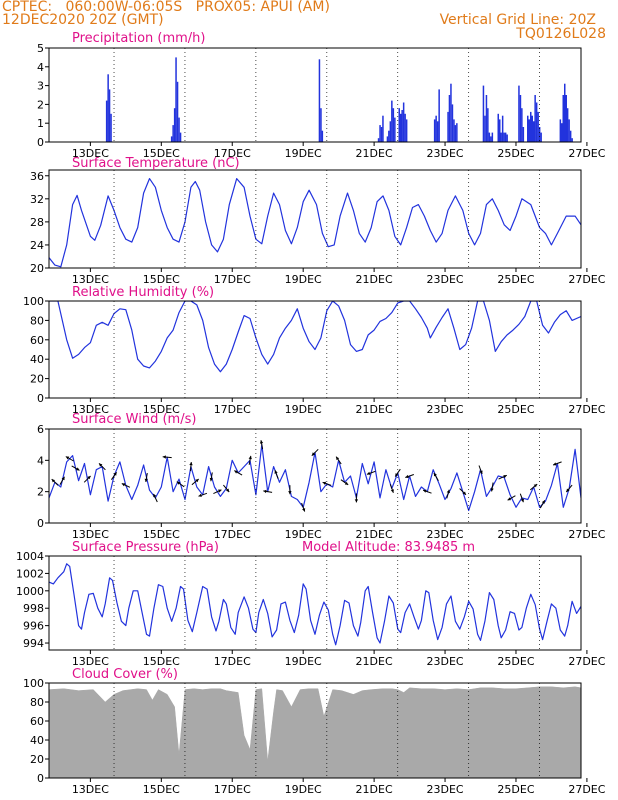 This screenshot has height=800, width=618. Describe the element at coordinates (40, 778) in the screenshot. I see `ytick-cloud-0: 0` at that location.